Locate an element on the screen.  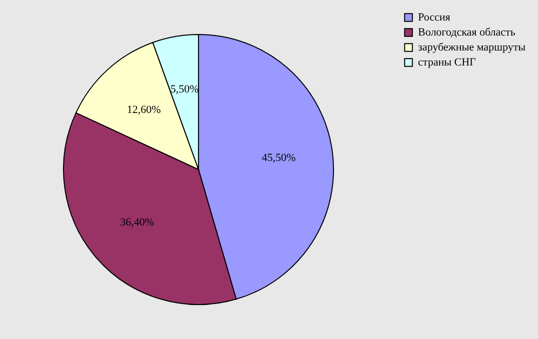
legend-label: Россия is located at coordinates (434, 18).